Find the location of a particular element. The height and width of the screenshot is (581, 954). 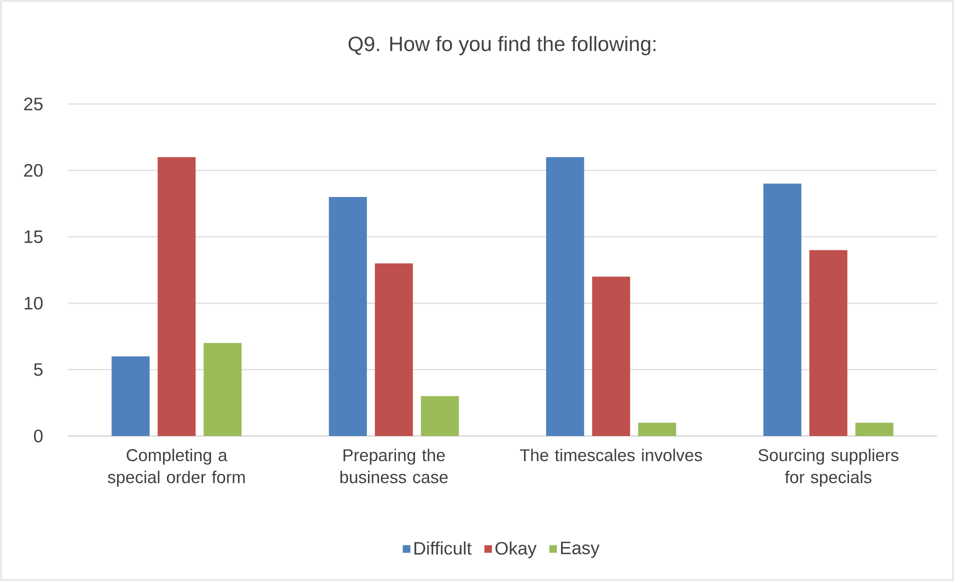

y-tick-label: 0 is located at coordinates (38, 436).